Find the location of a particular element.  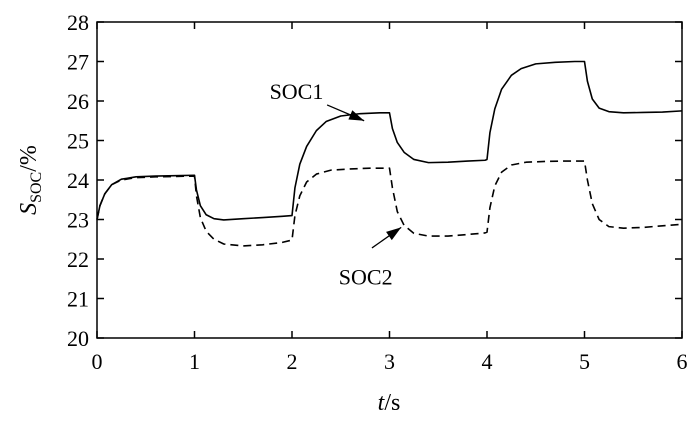

y-tick-label: 26 is located at coordinates (78, 101).